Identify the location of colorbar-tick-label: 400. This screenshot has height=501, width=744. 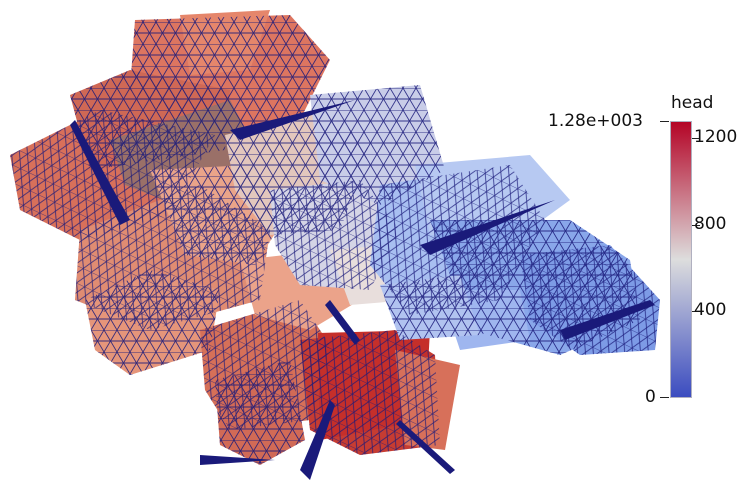
(710, 310).